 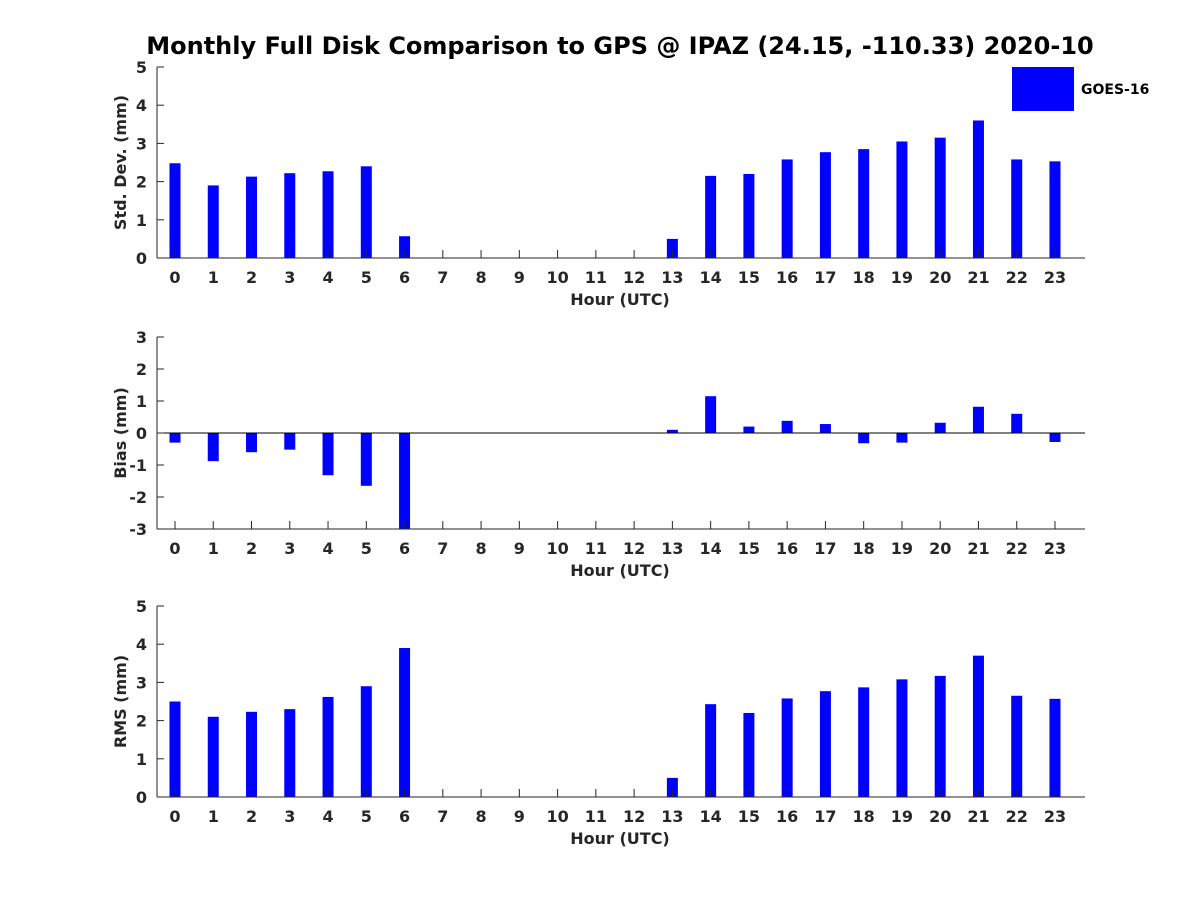 What do you see at coordinates (787, 277) in the screenshot?
I see `std-dev-x-tick-label: 16` at bounding box center [787, 277].